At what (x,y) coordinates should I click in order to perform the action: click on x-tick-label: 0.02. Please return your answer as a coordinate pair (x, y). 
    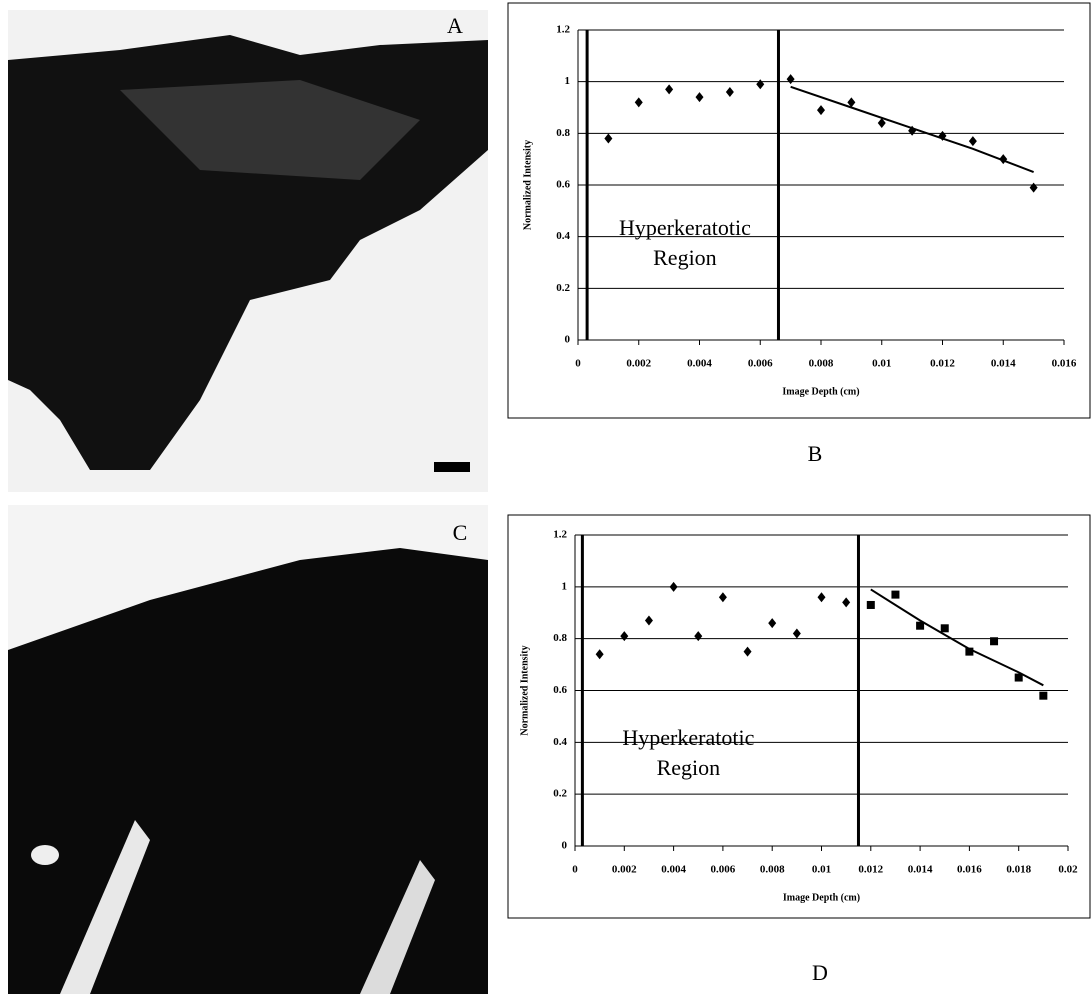
    Looking at the image, I should click on (1068, 870).